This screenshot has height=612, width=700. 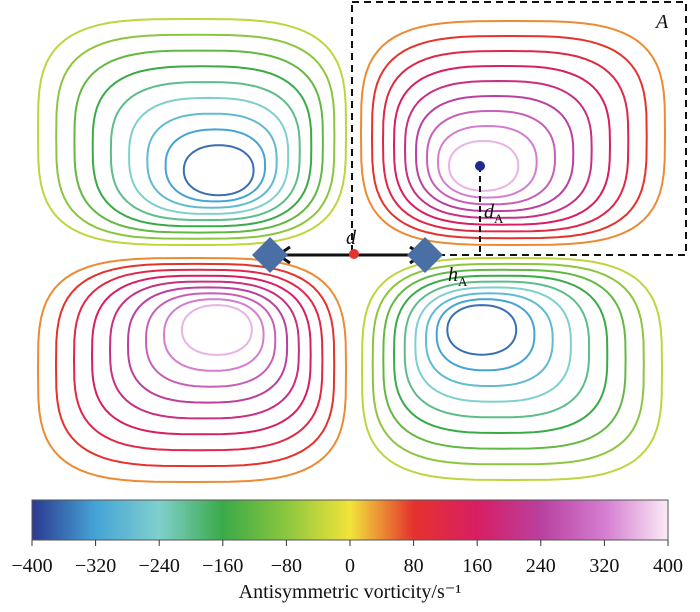 I want to click on colorbar-tick-label: 400, so click(x=668, y=566).